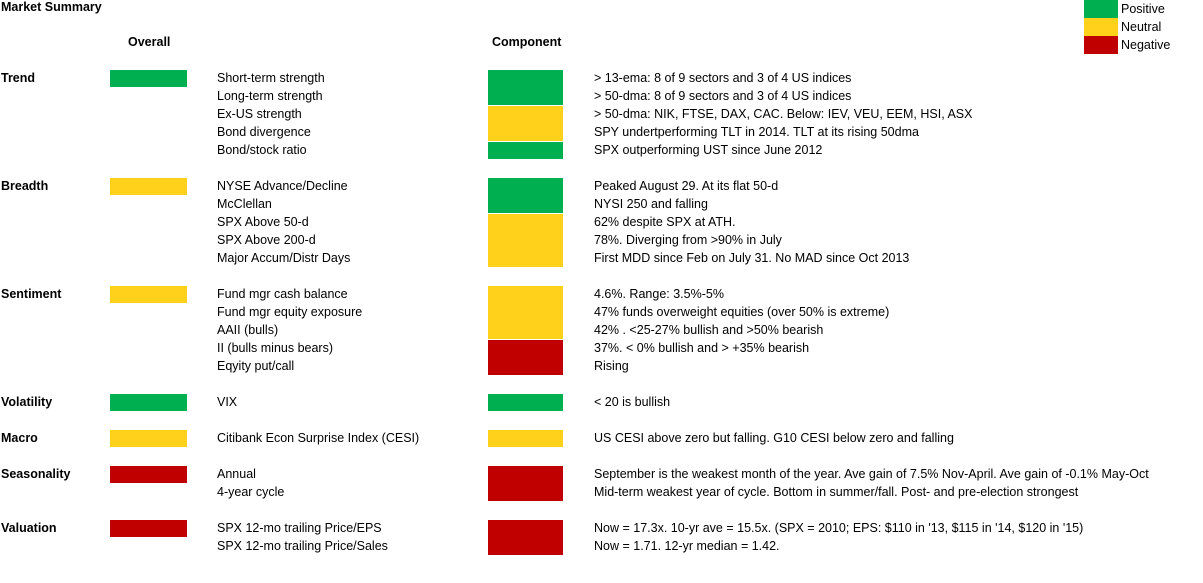 Image resolution: width=1203 pixels, height=583 pixels. What do you see at coordinates (275, 348) in the screenshot?
I see `indicator-name: II (bulls minus bears)` at bounding box center [275, 348].